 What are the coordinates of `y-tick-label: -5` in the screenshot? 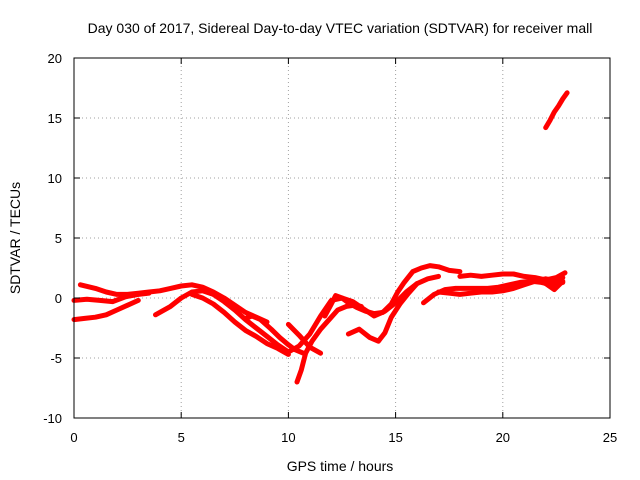 It's located at (56, 358).